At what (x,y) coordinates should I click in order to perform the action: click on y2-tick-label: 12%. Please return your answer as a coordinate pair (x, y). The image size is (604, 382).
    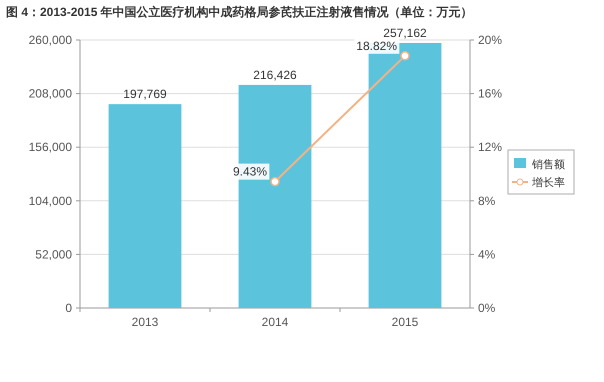
    Looking at the image, I should click on (490, 147).